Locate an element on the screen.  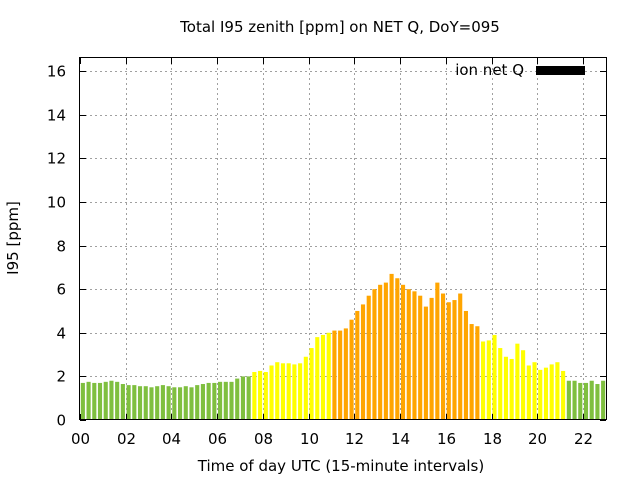
x-tick-label: 22 is located at coordinates (583, 439).